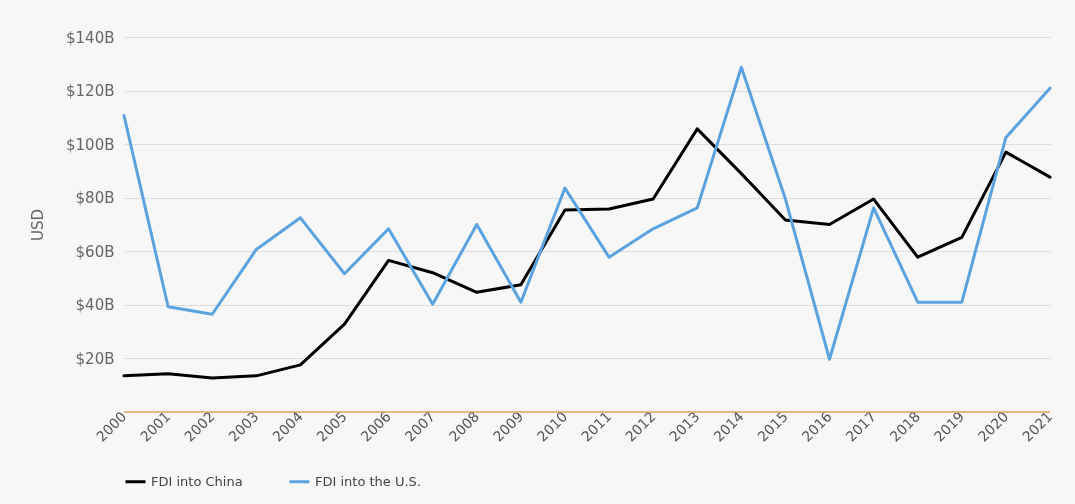 This screenshot has width=1075, height=504. I want to click on y-axis-title: USD, so click(38, 225).